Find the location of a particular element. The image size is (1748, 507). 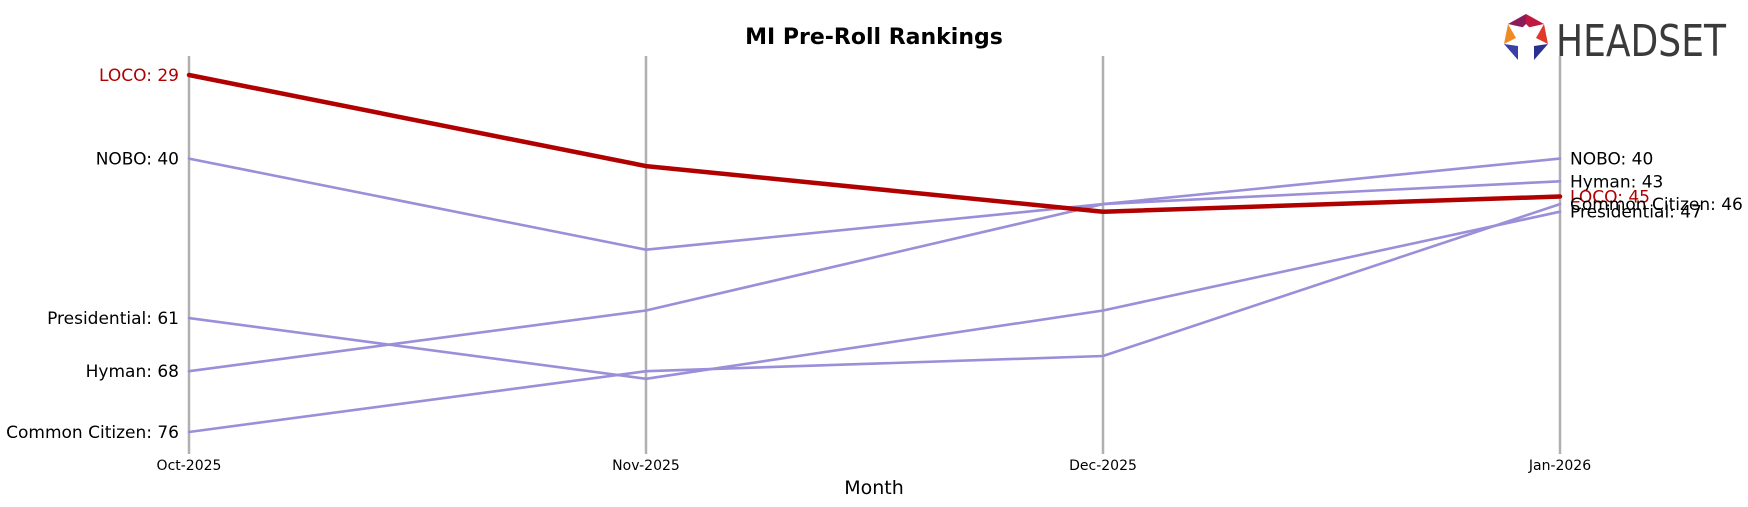

x-axis-label: Month is located at coordinates (874, 488).